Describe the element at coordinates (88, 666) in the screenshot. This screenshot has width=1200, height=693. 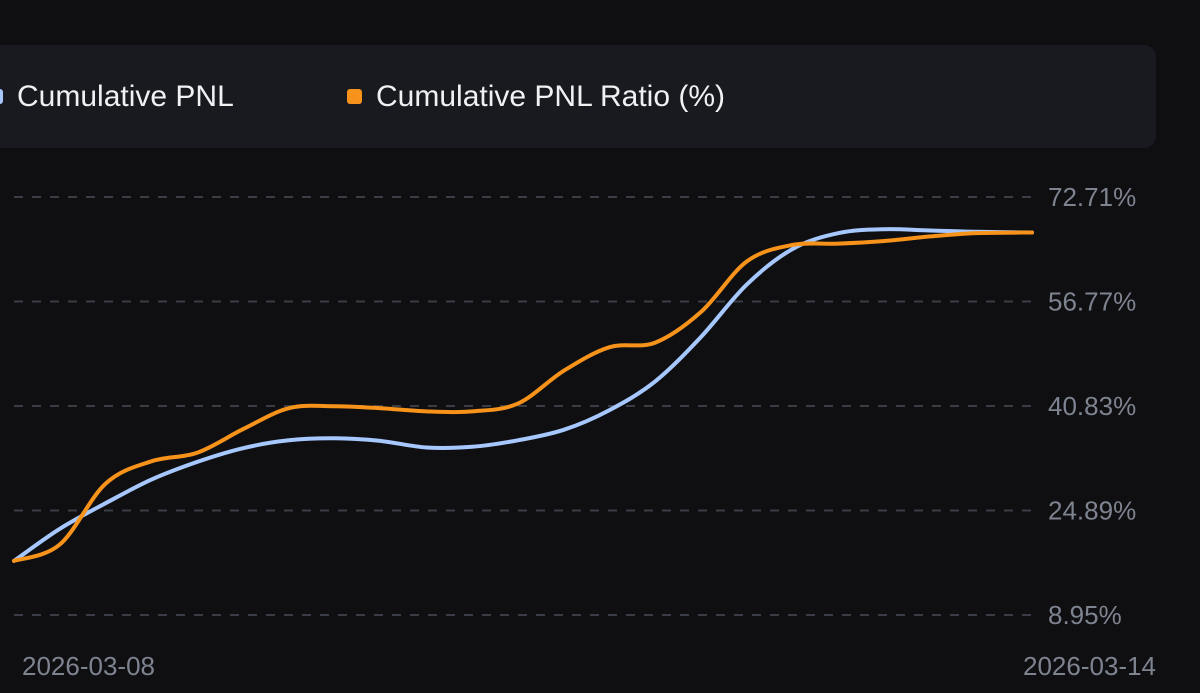
I see `x-tick-label: 2026-03-08` at that location.